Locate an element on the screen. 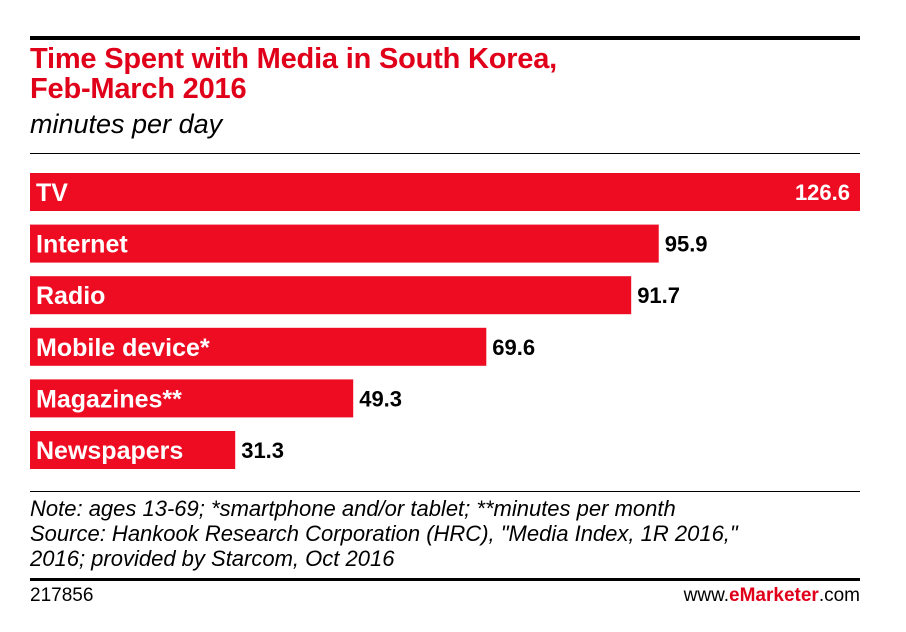 This screenshot has height=632, width=906. bar-mobile-device is located at coordinates (258, 346).